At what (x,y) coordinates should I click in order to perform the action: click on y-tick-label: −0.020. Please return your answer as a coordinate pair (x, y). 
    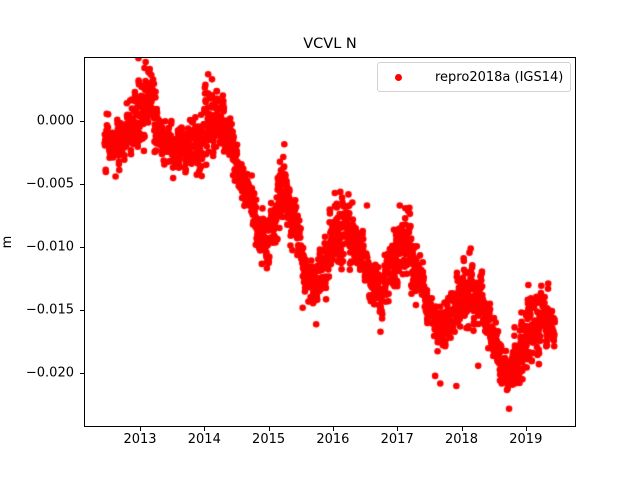
    Looking at the image, I should click on (49, 373).